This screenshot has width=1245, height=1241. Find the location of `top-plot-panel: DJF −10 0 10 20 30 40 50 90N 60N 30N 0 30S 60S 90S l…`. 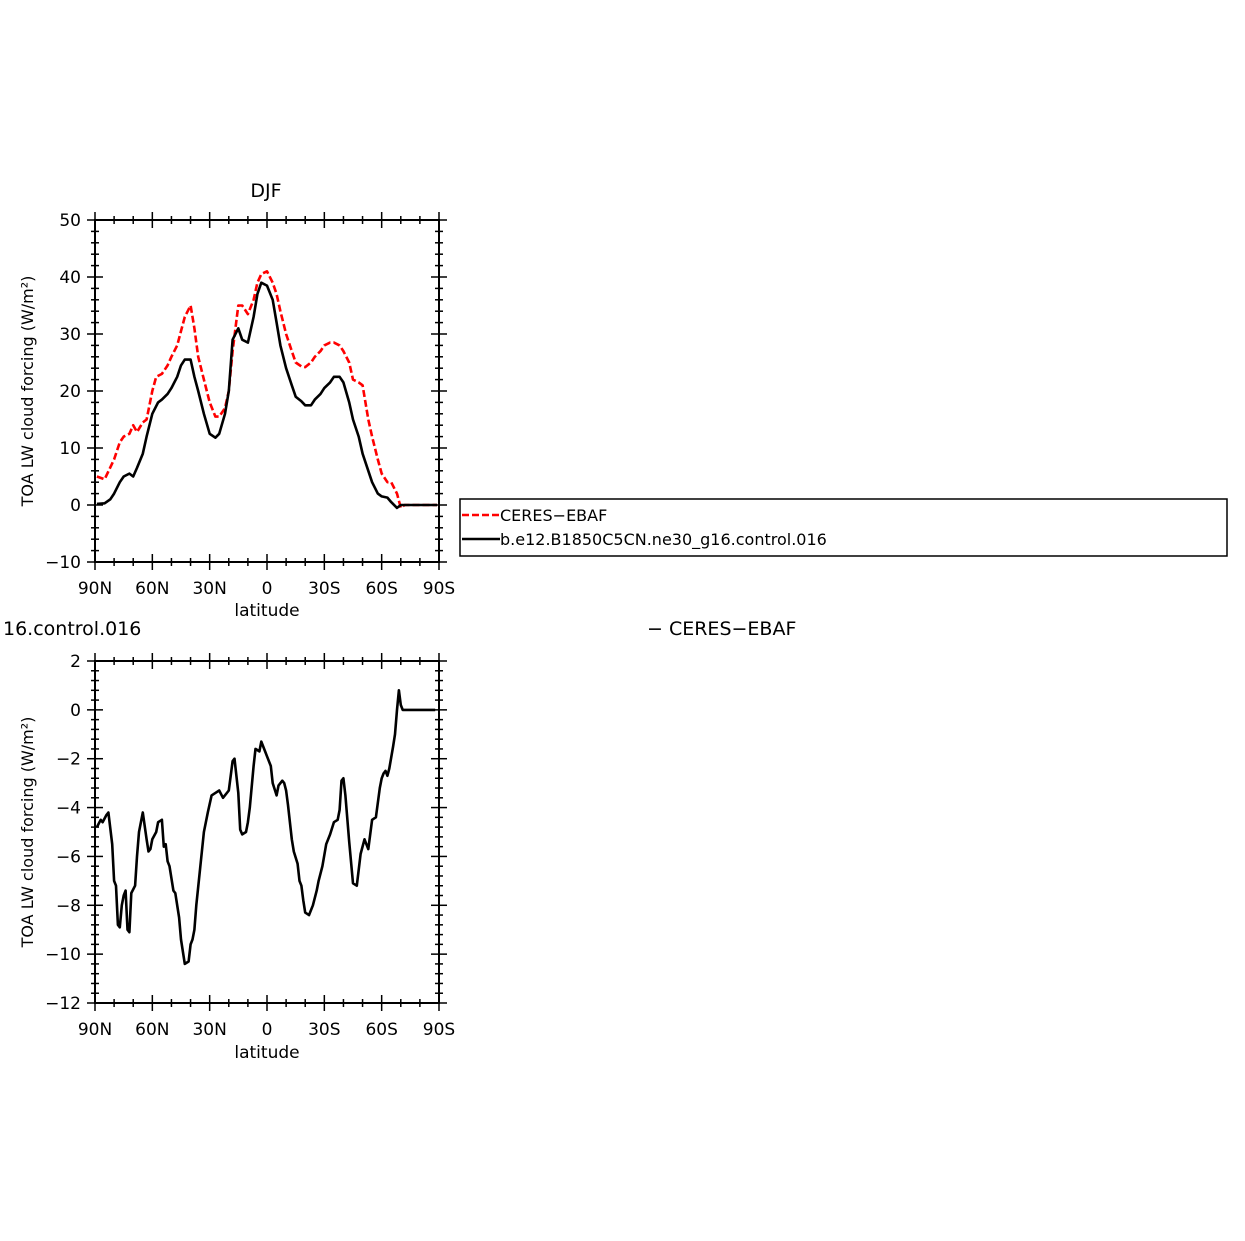

top-plot-panel: DJF −10 0 10 20 30 40 50 90N 60N 30N 0 30S 60S 90S l… is located at coordinates (236, 400).